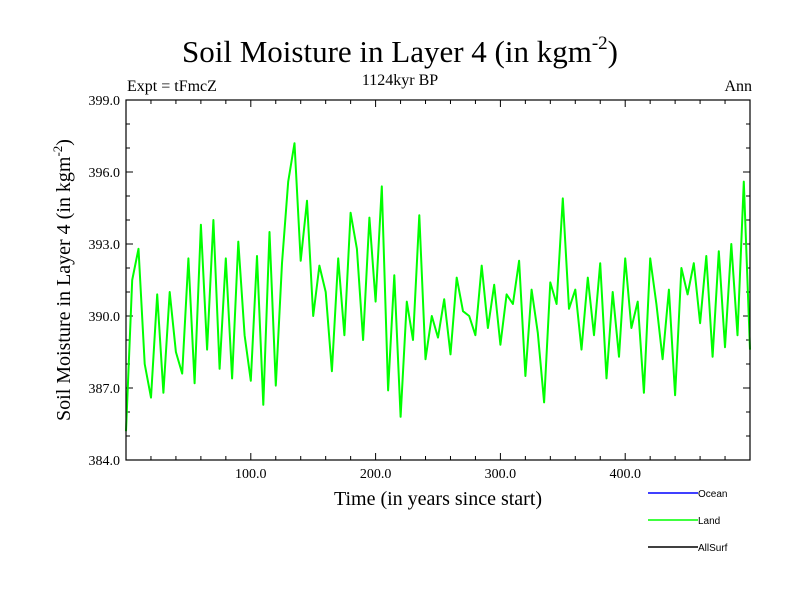 Image resolution: width=800 pixels, height=600 pixels. Describe the element at coordinates (738, 86) in the screenshot. I see `season-label: Ann` at that location.